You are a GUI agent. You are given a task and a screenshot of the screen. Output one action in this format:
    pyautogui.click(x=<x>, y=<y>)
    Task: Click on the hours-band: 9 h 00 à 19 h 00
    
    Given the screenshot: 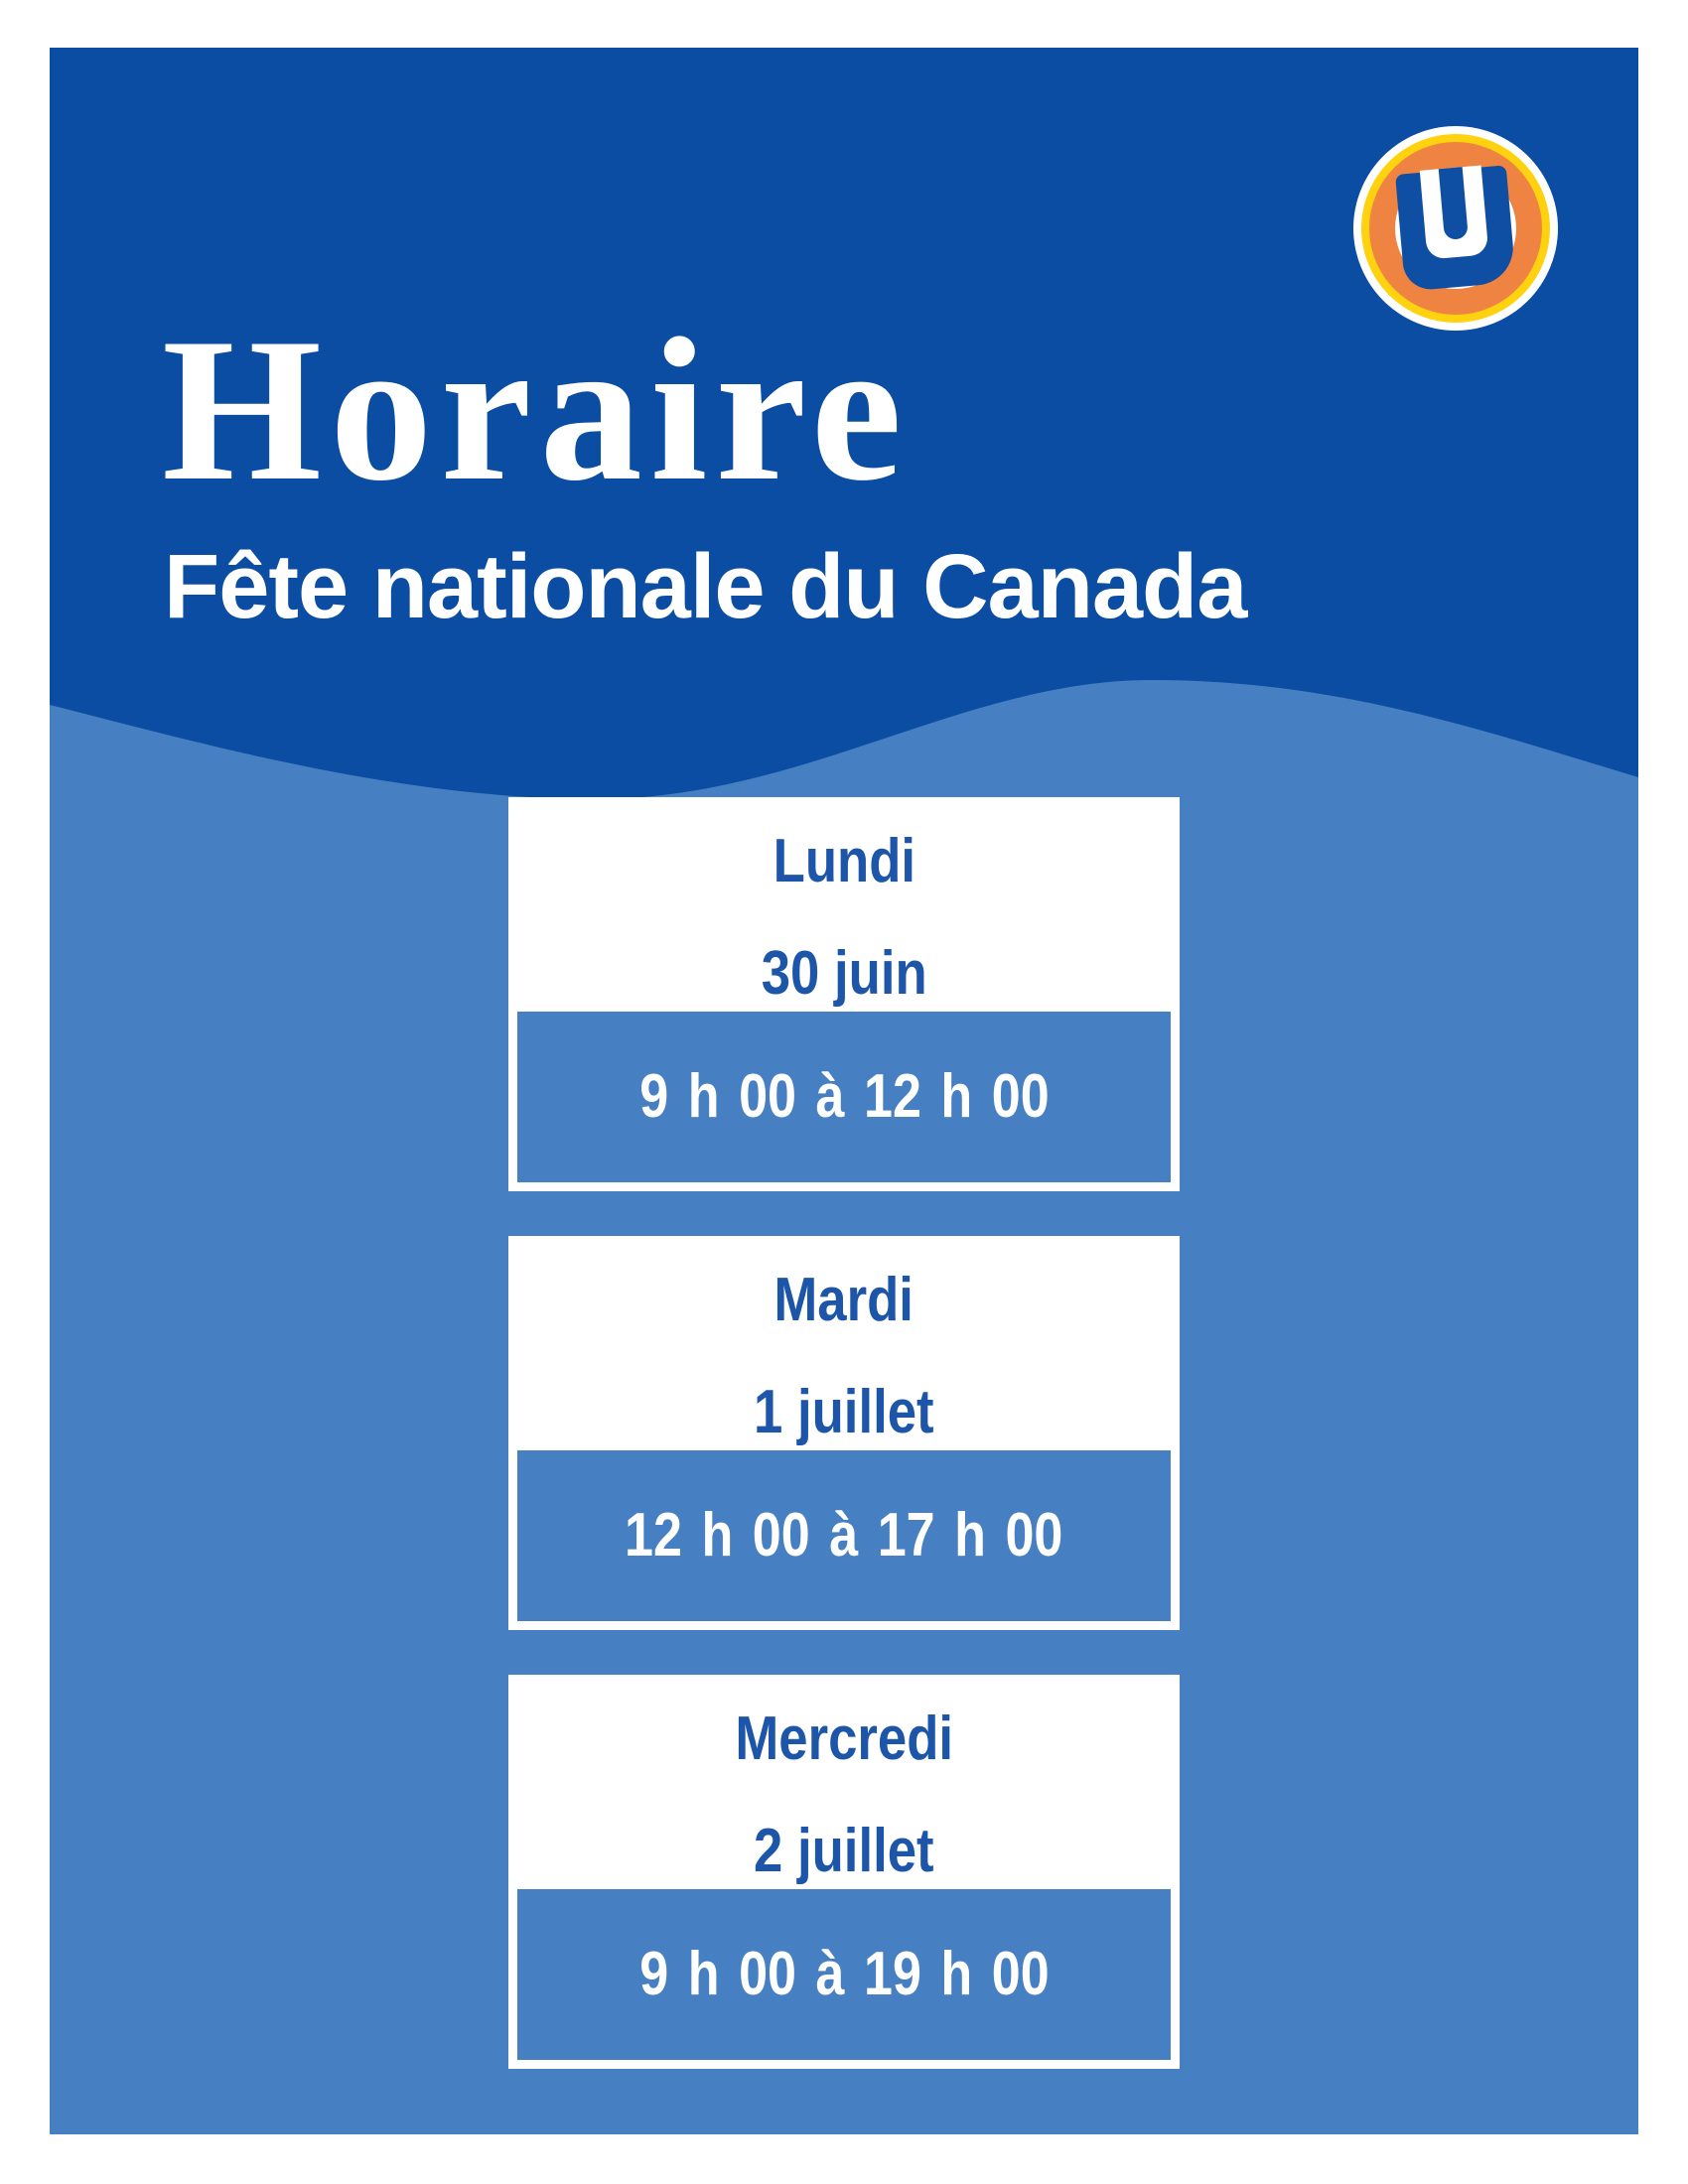 What is the action you would take?
    pyautogui.click(x=844, y=1974)
    